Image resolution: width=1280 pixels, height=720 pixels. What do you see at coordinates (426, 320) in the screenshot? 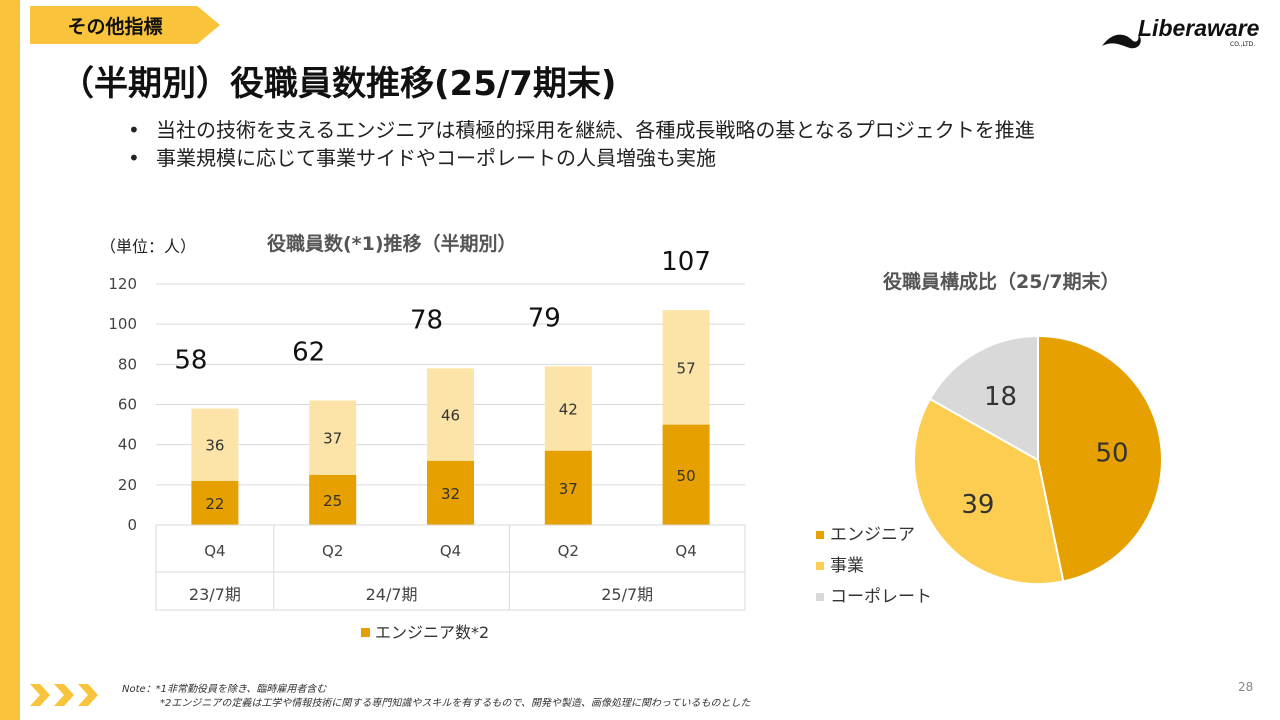
I see `data-label-total: 78` at bounding box center [426, 320].